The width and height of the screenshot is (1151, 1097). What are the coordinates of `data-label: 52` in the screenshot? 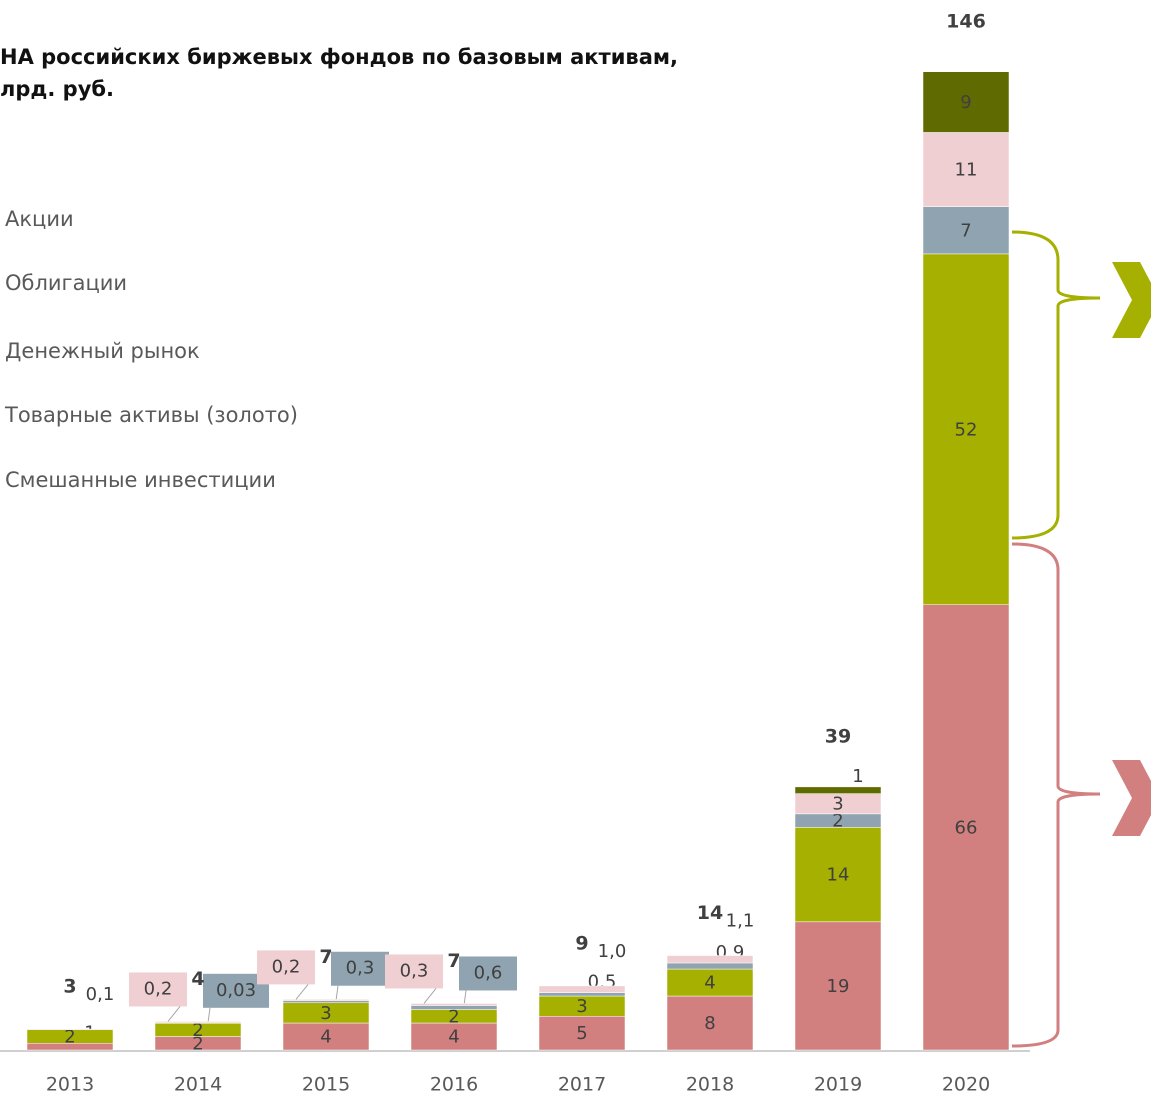 It's located at (966, 429).